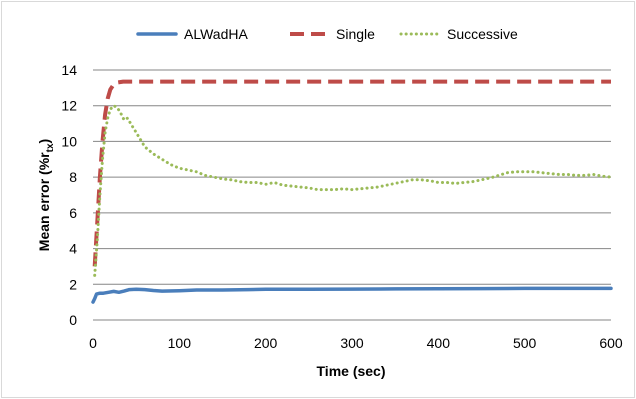 Image resolution: width=636 pixels, height=399 pixels. What do you see at coordinates (482, 34) in the screenshot?
I see `legend-label-successive: Successive` at bounding box center [482, 34].